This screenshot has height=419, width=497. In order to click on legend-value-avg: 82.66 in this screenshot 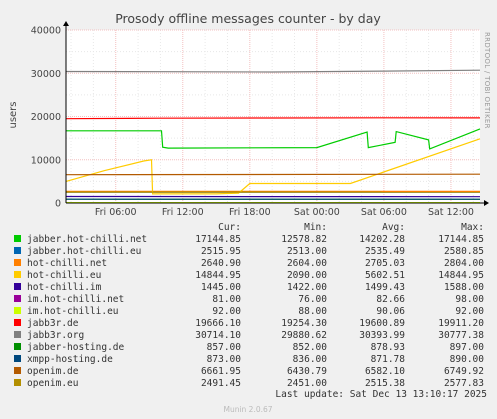, I will do `click(390, 299)`.